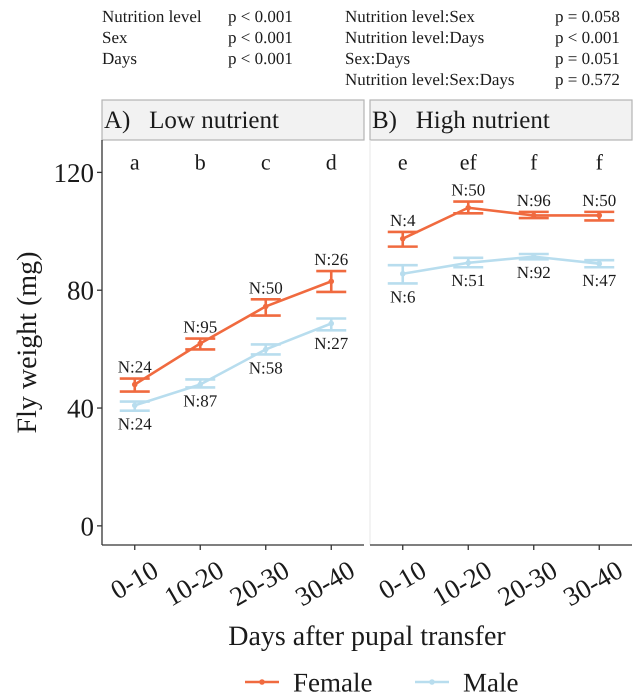 The image size is (633, 697). What do you see at coordinates (200, 326) in the screenshot?
I see `annotation: N:95` at bounding box center [200, 326].